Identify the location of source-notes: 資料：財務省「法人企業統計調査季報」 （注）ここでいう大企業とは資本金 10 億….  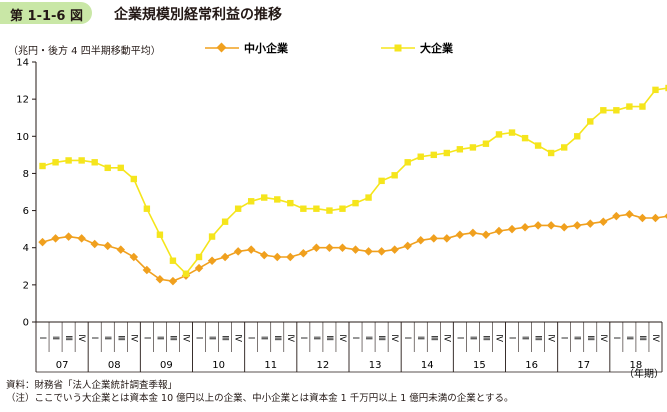
(260, 392).